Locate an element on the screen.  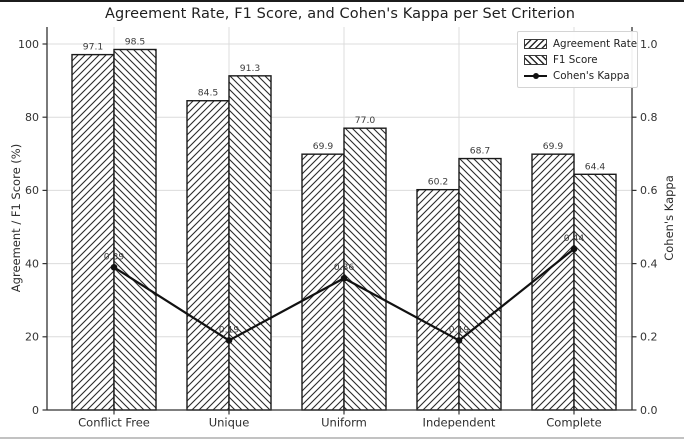
kappa-marker-unique is located at coordinates (229, 340).